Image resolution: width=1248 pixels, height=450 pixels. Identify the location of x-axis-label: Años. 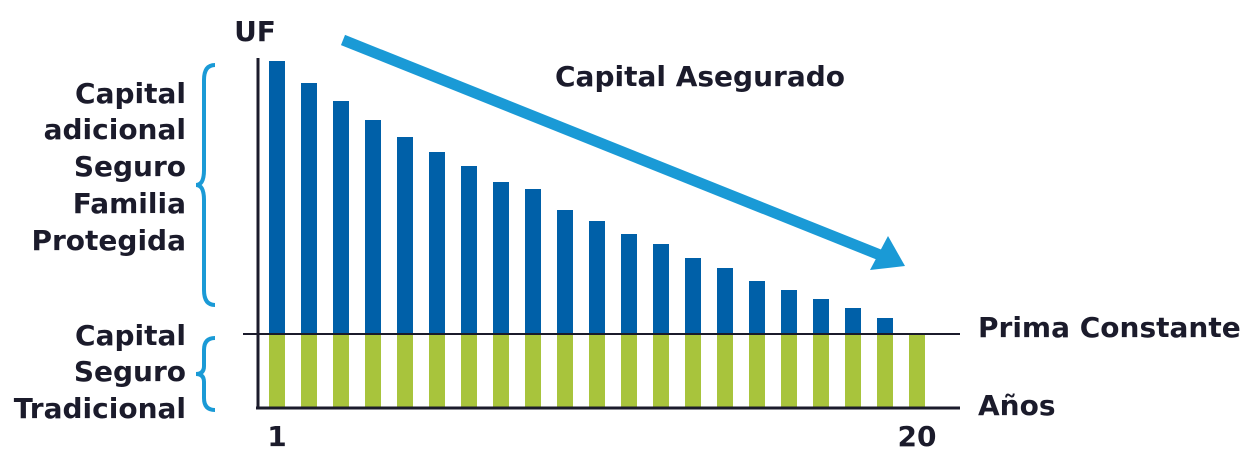
(1017, 405).